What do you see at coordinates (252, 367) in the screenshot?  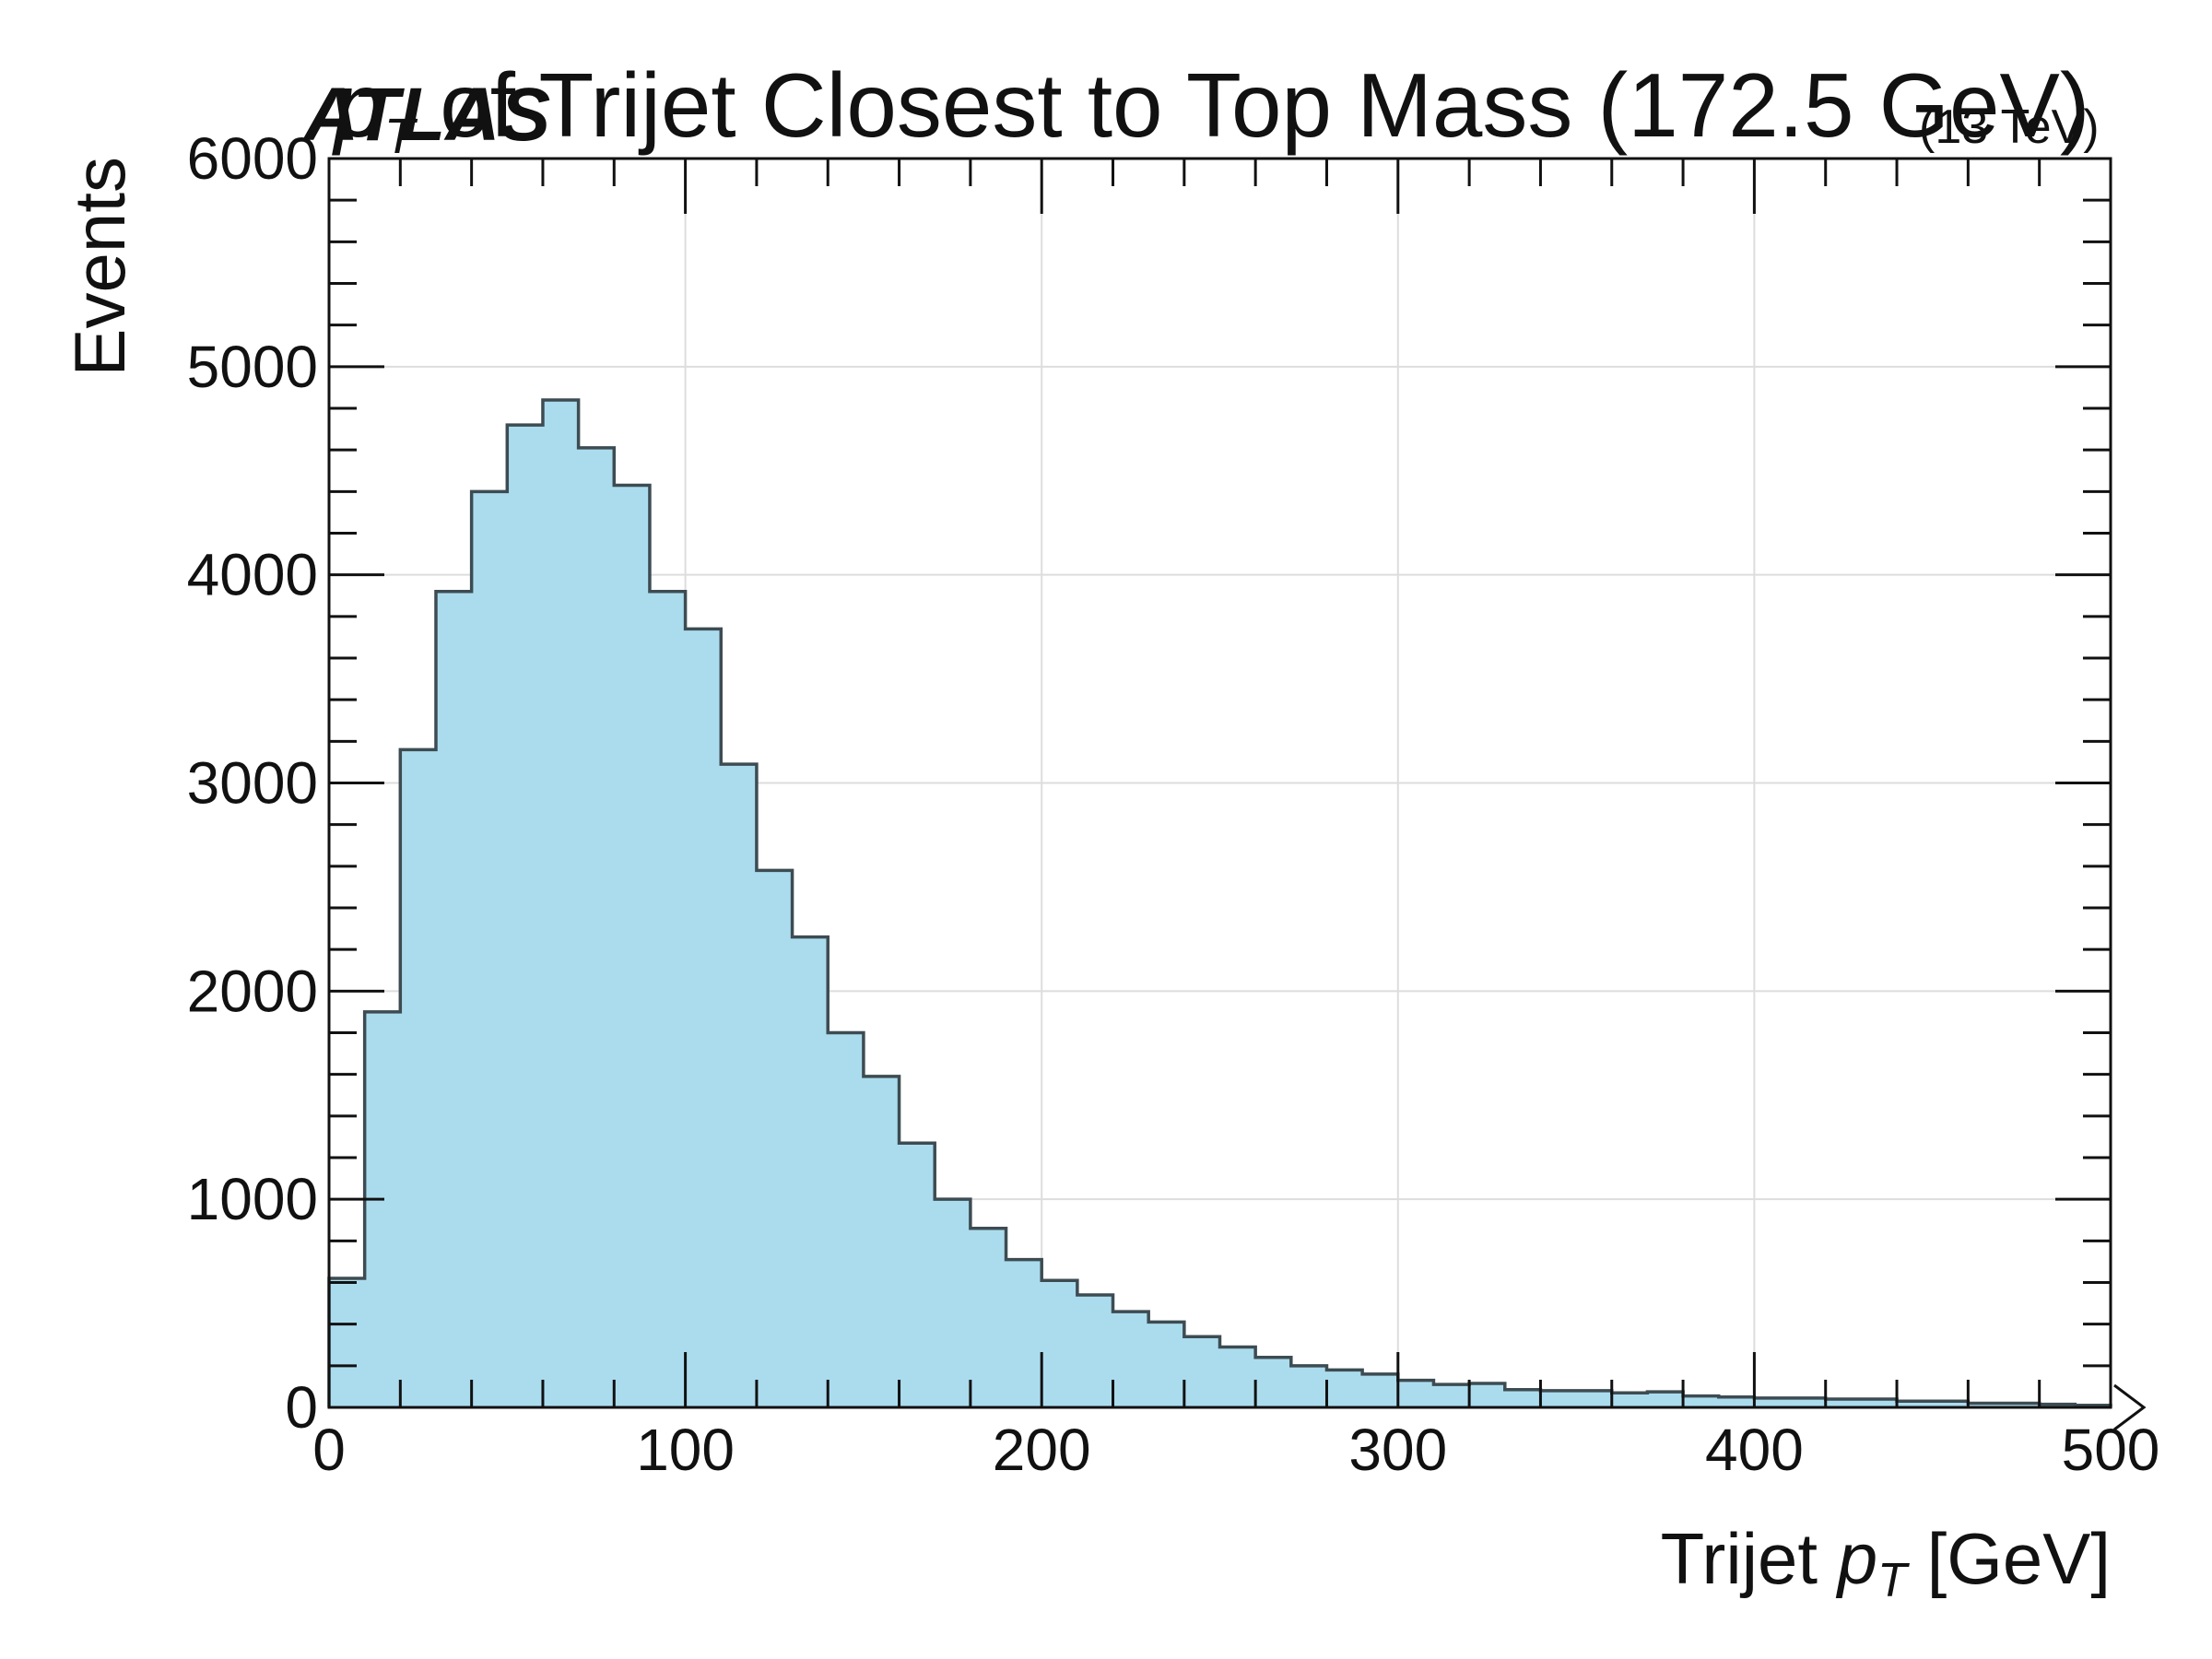 I see `y-tick-label: 5000` at bounding box center [252, 367].